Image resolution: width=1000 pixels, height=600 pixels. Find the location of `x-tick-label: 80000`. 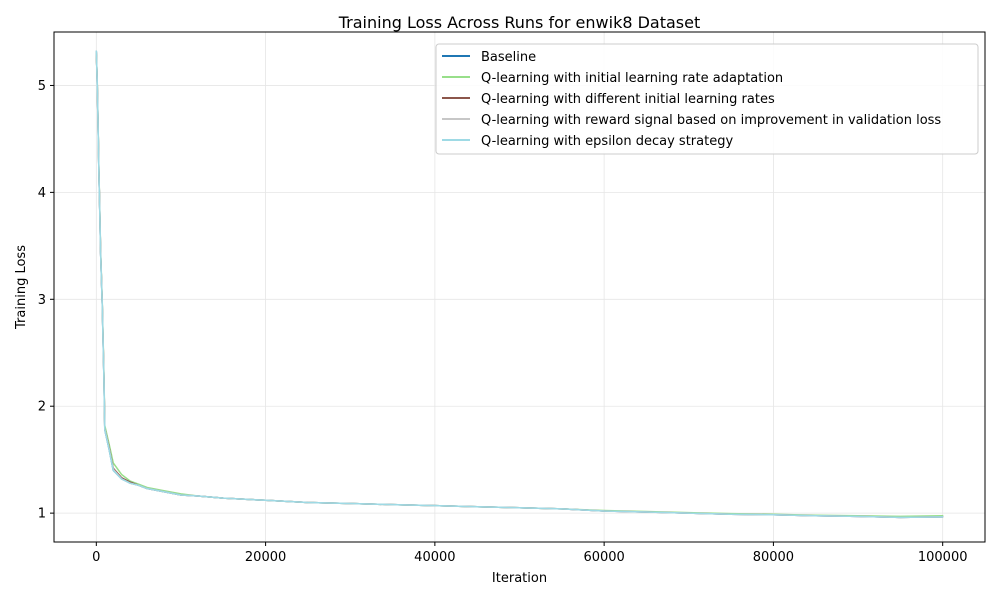

x-tick-label: 80000 is located at coordinates (773, 557).